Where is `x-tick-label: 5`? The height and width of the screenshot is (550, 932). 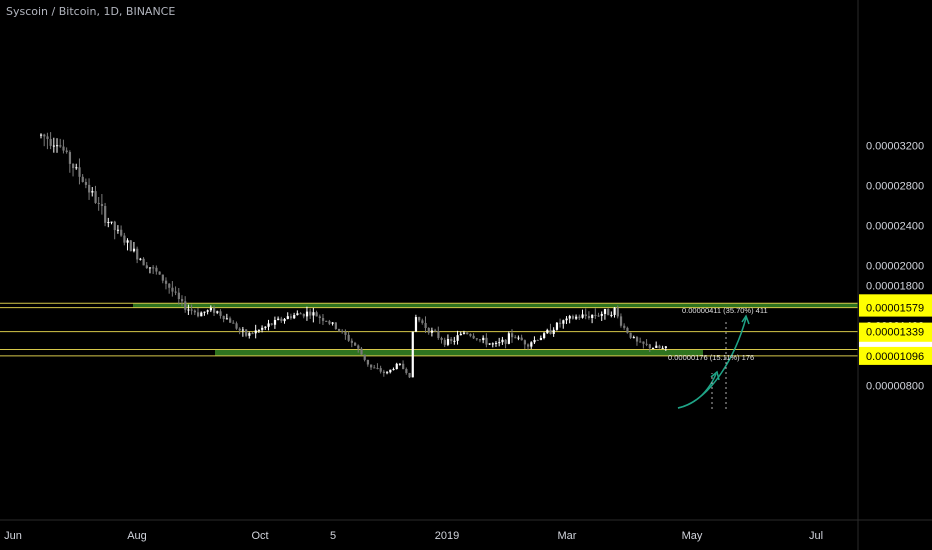
x-tick-label: 5 is located at coordinates (333, 536).